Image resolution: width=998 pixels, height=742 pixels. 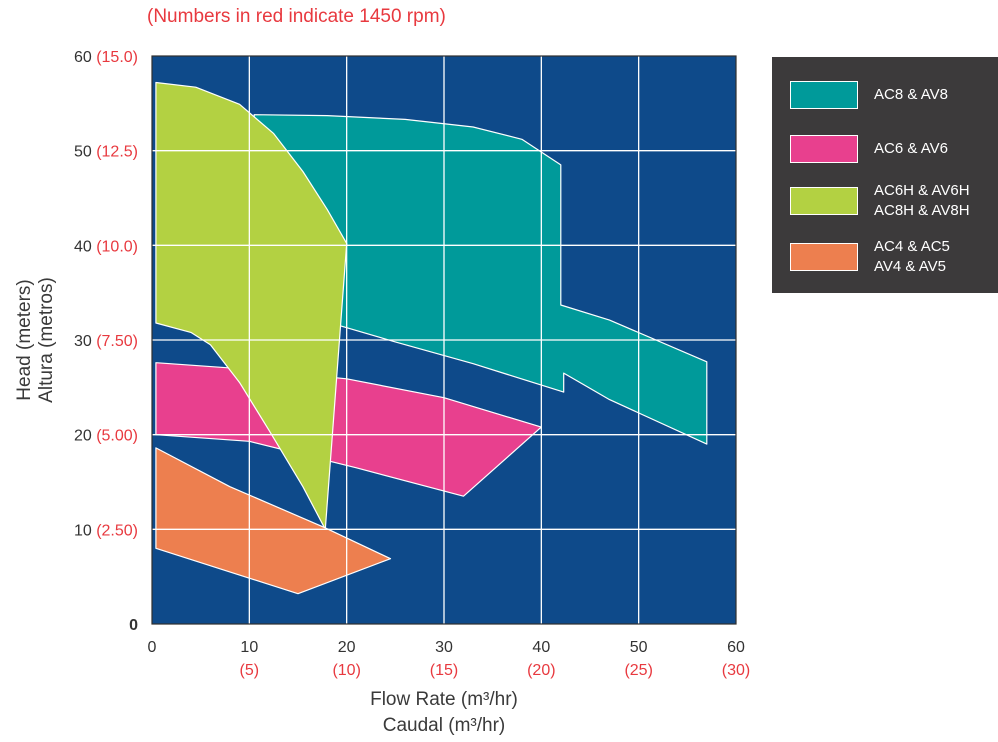 What do you see at coordinates (296, 16) in the screenshot?
I see `rpm-note: (Numbers in red indicate 1450 rpm)` at bounding box center [296, 16].